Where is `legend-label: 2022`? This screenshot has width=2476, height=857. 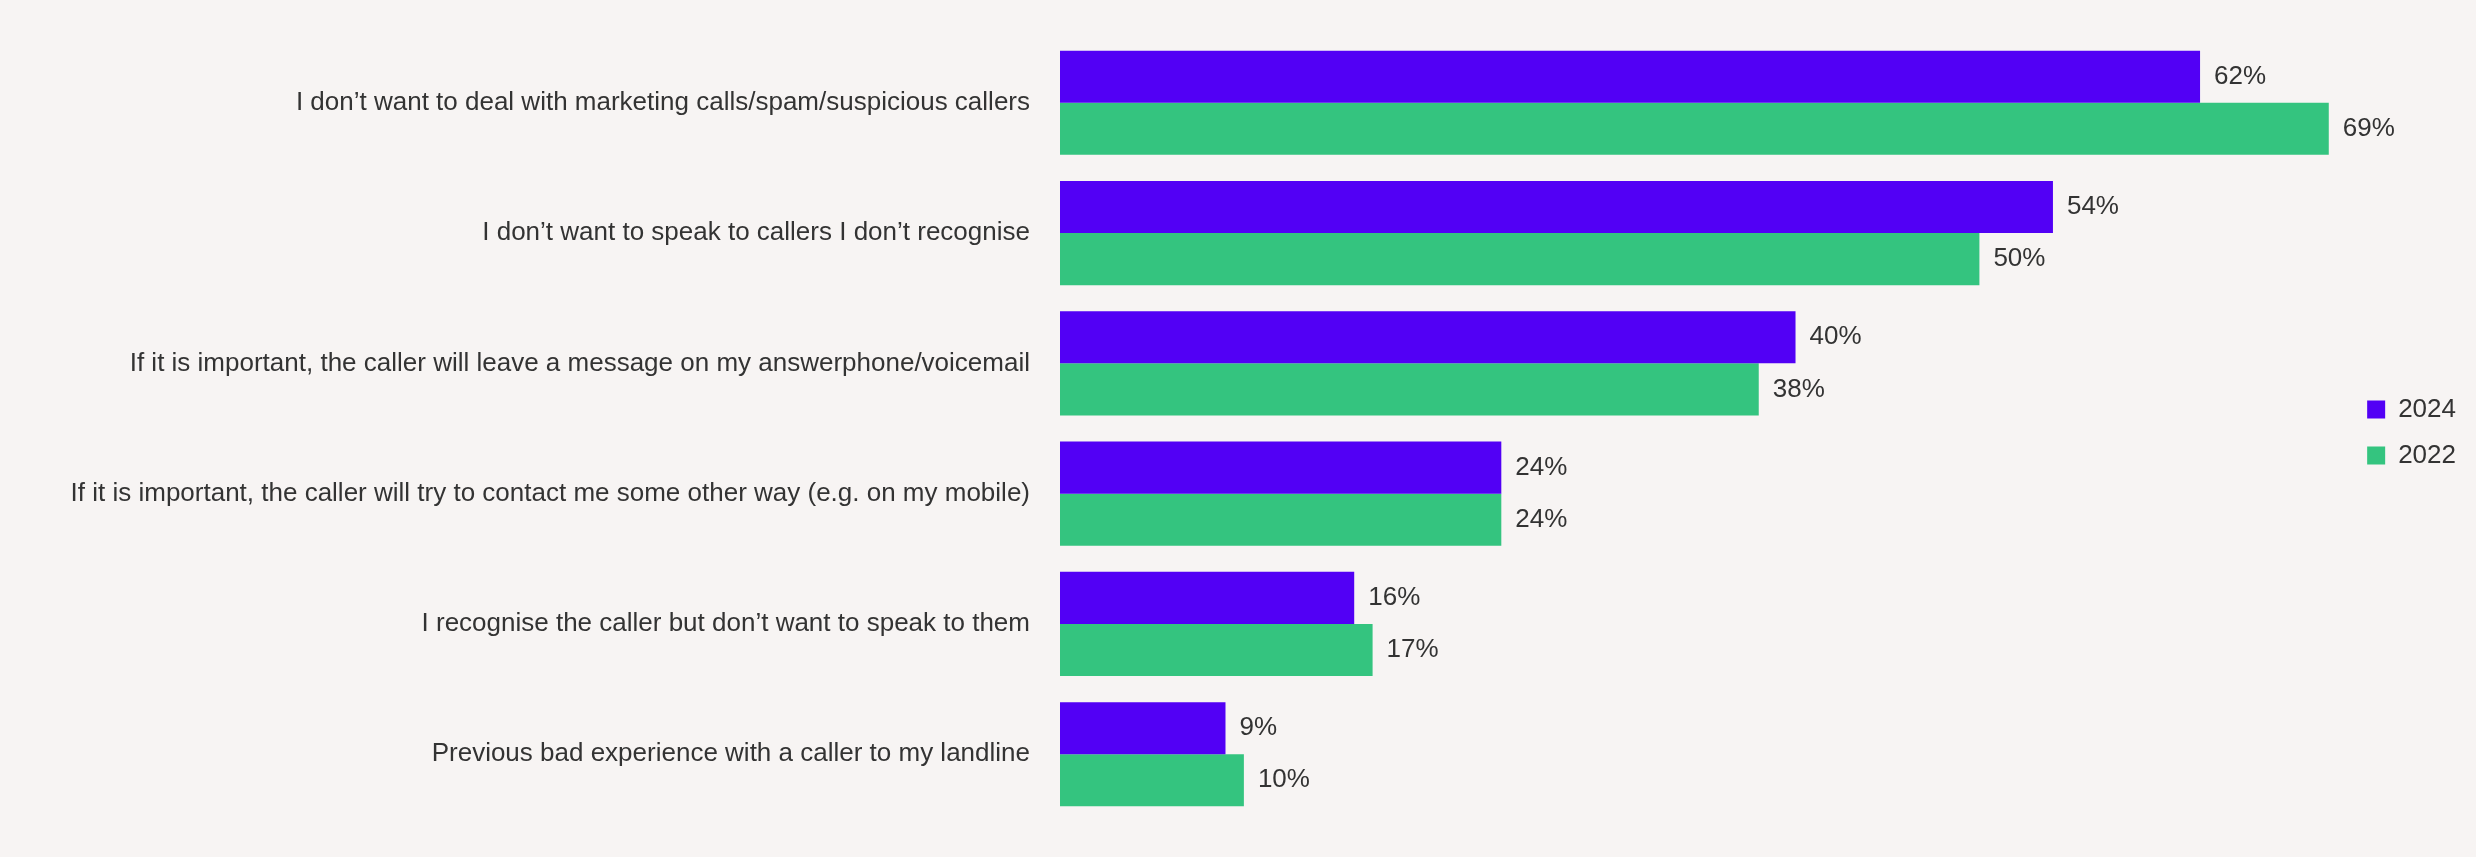
legend-label: 2022 is located at coordinates (2427, 453).